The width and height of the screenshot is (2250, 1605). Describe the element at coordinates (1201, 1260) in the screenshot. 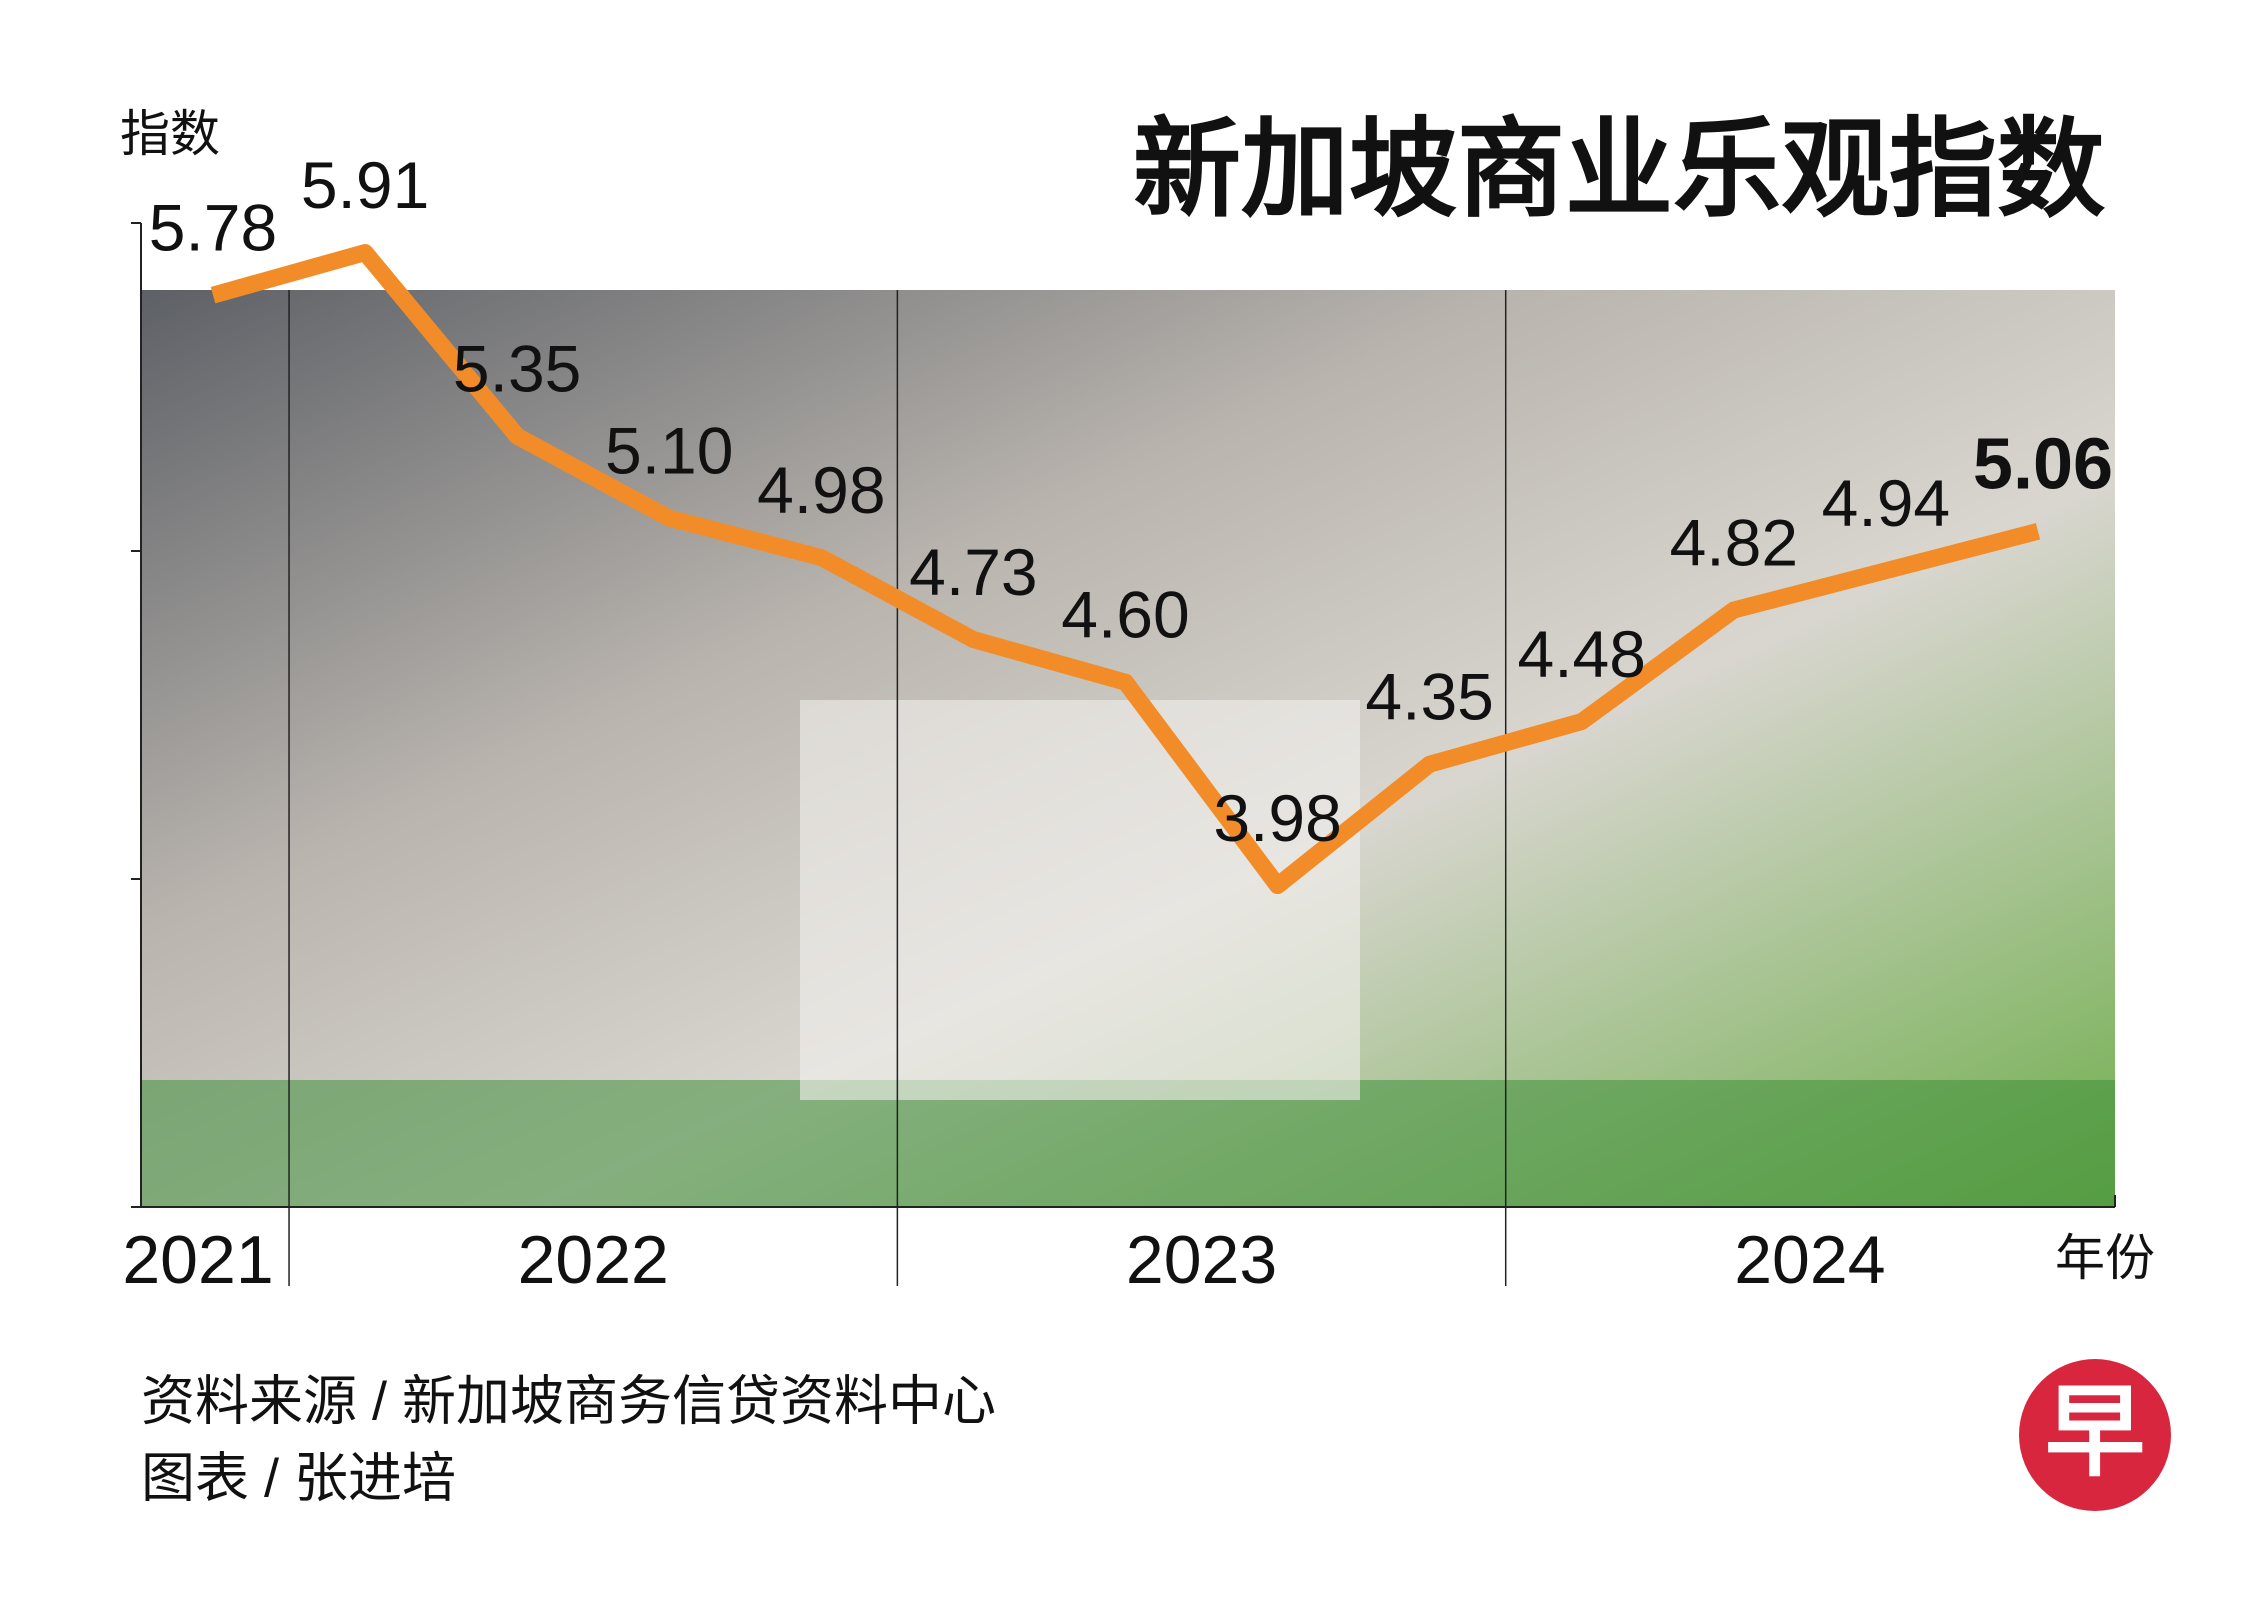

I see `year-label: 2023` at that location.